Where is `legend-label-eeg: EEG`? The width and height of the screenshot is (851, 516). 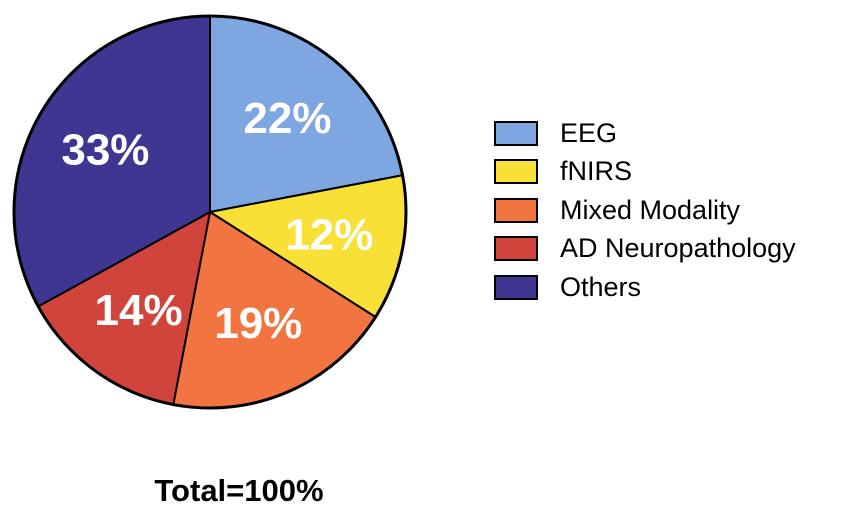 legend-label-eeg: EEG is located at coordinates (589, 132).